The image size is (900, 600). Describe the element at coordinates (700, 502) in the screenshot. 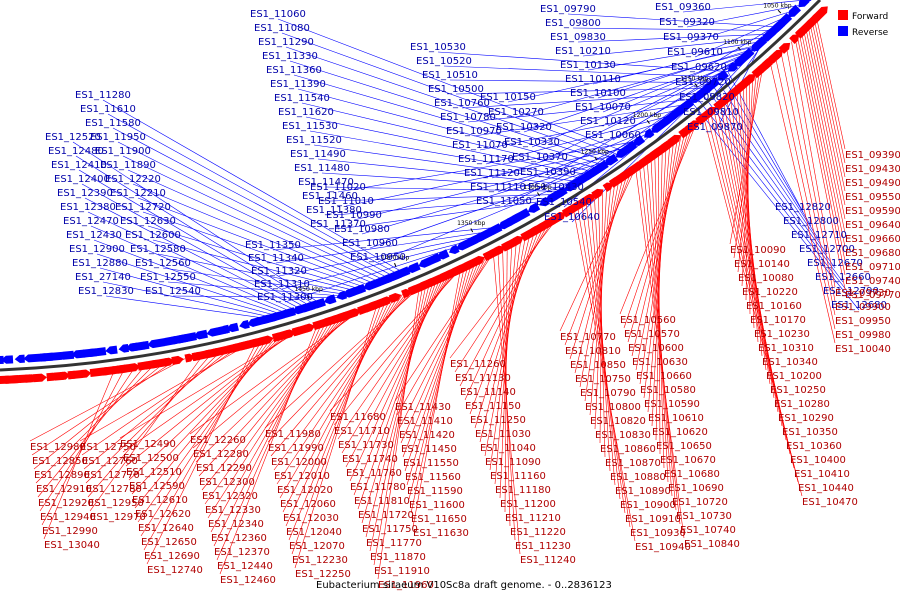

I see `forward-feature-label: ES1_10720` at that location.